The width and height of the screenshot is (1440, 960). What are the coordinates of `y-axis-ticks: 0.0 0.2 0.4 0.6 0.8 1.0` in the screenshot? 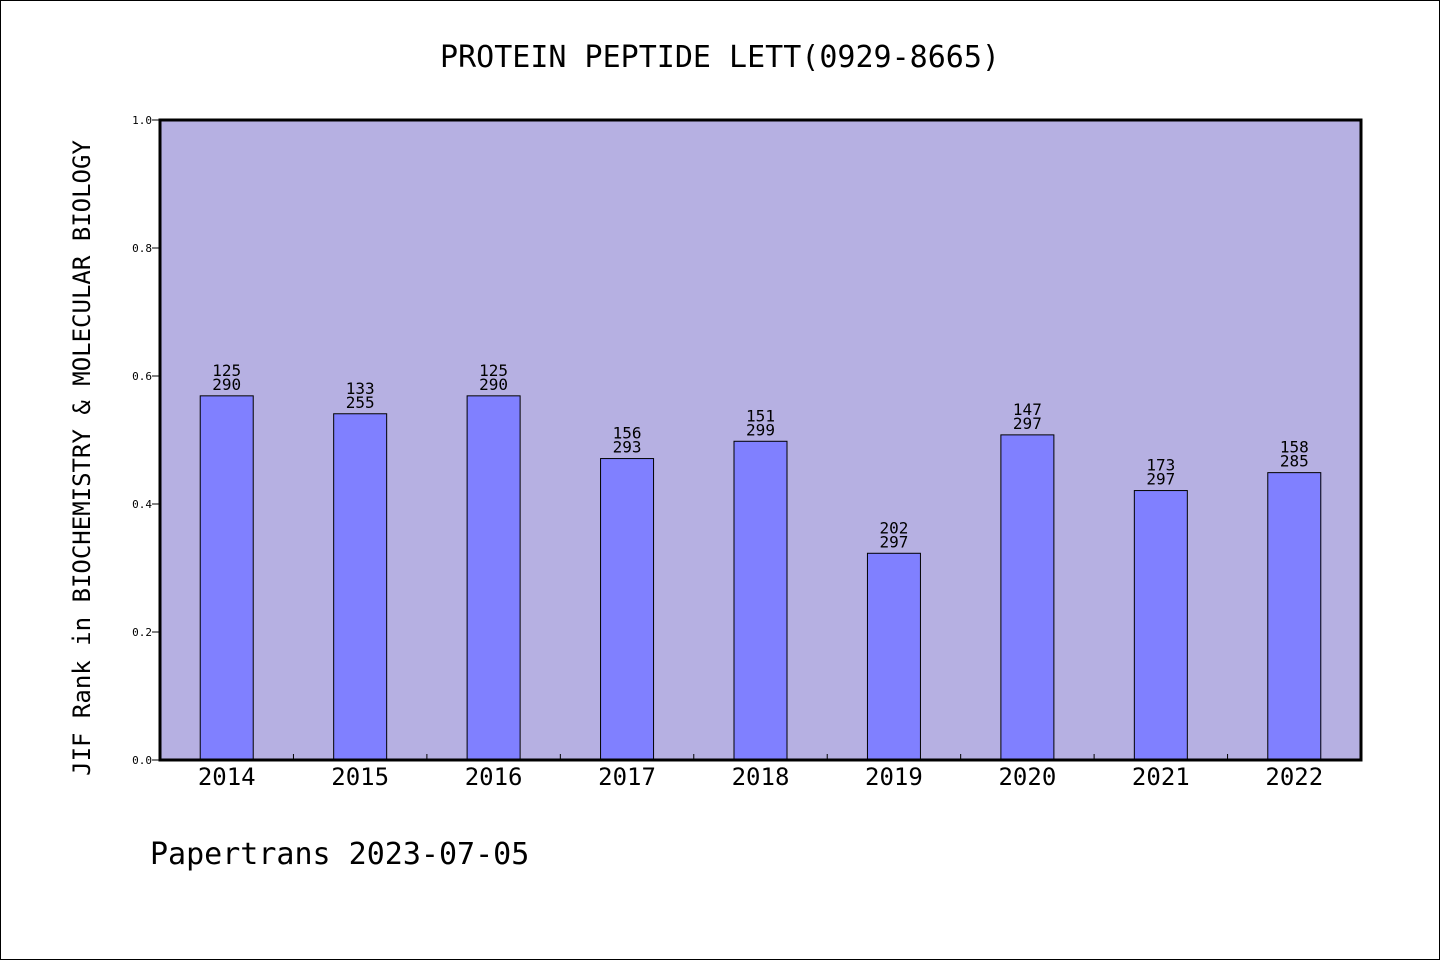 It's located at (146, 440).